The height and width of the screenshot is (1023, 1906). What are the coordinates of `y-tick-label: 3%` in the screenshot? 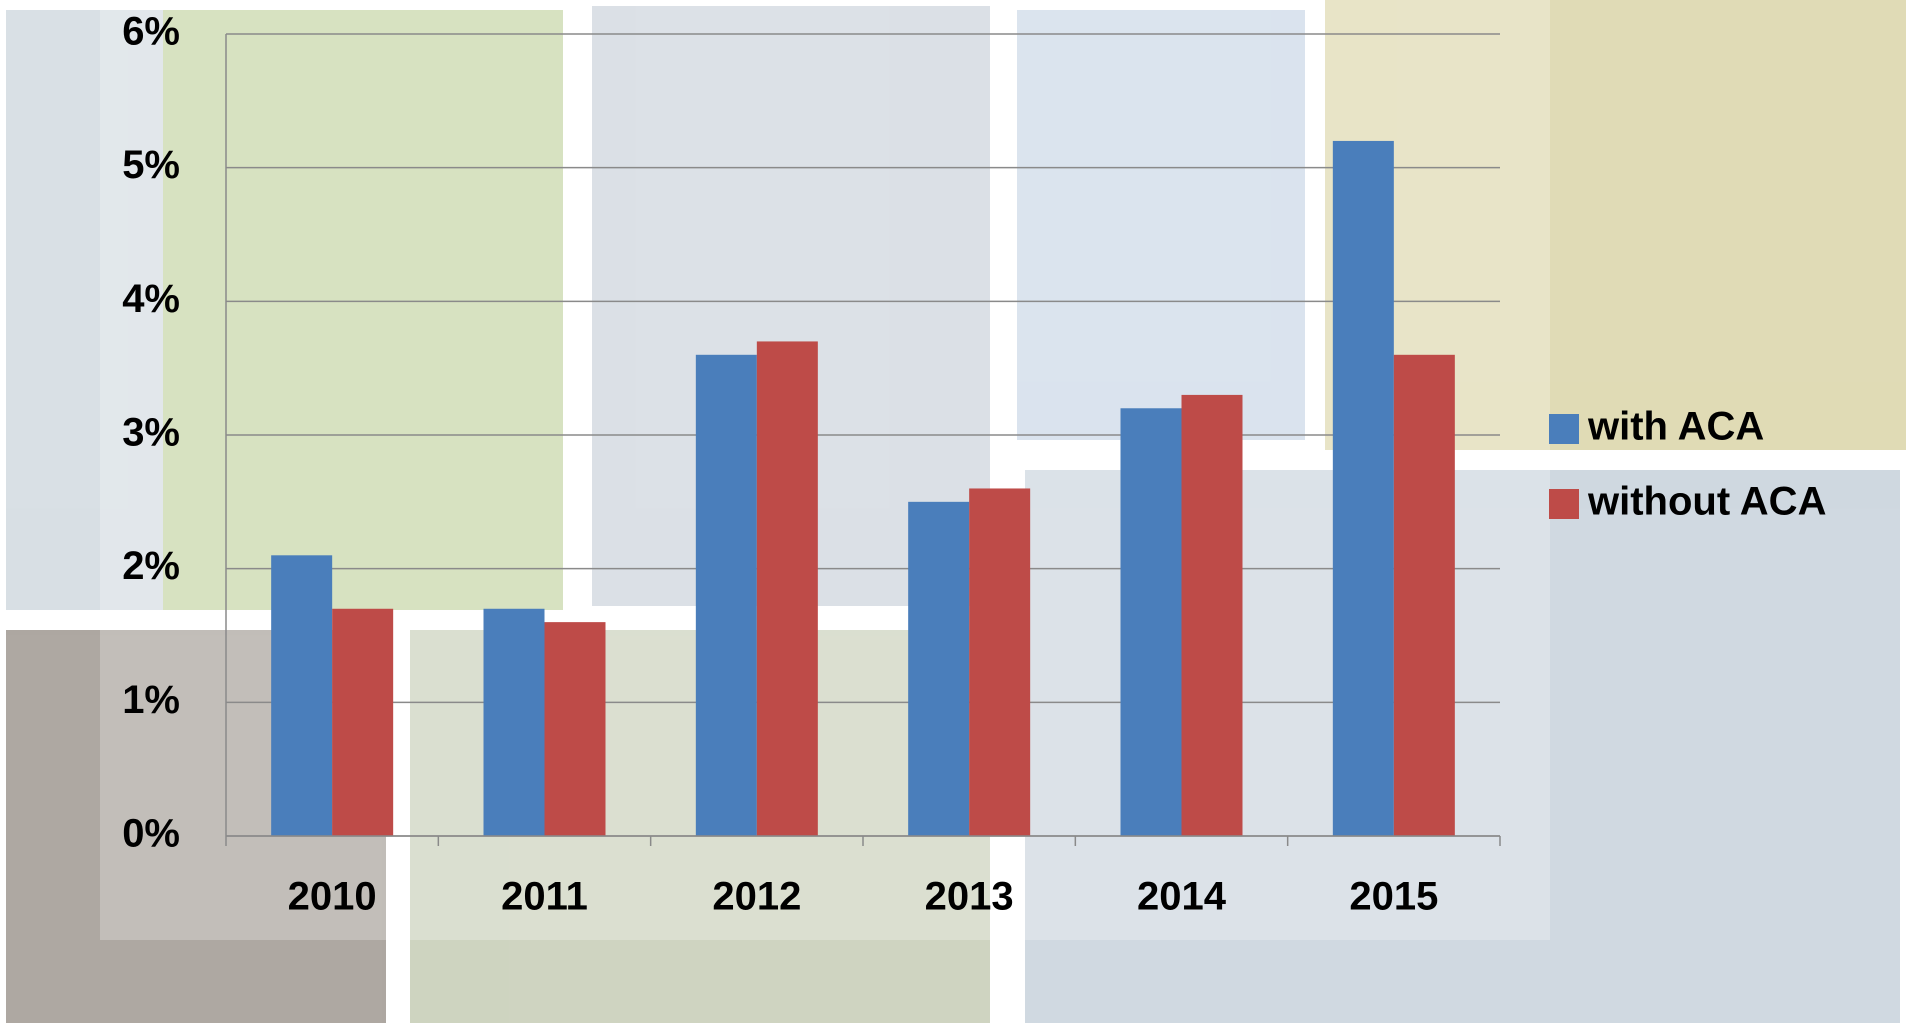 It's located at (151, 433).